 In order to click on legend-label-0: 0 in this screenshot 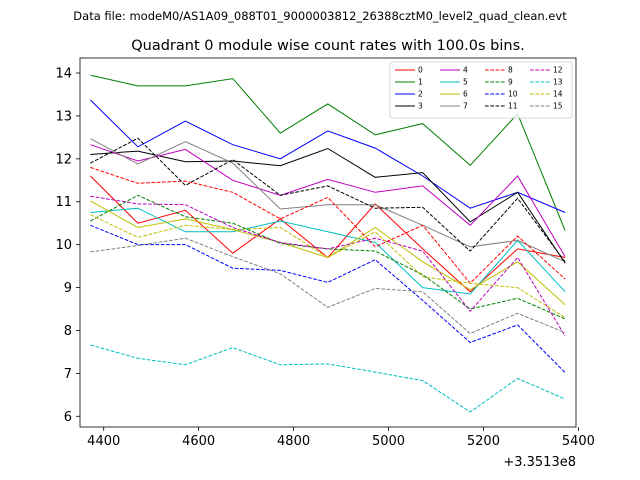, I will do `click(420, 70)`.